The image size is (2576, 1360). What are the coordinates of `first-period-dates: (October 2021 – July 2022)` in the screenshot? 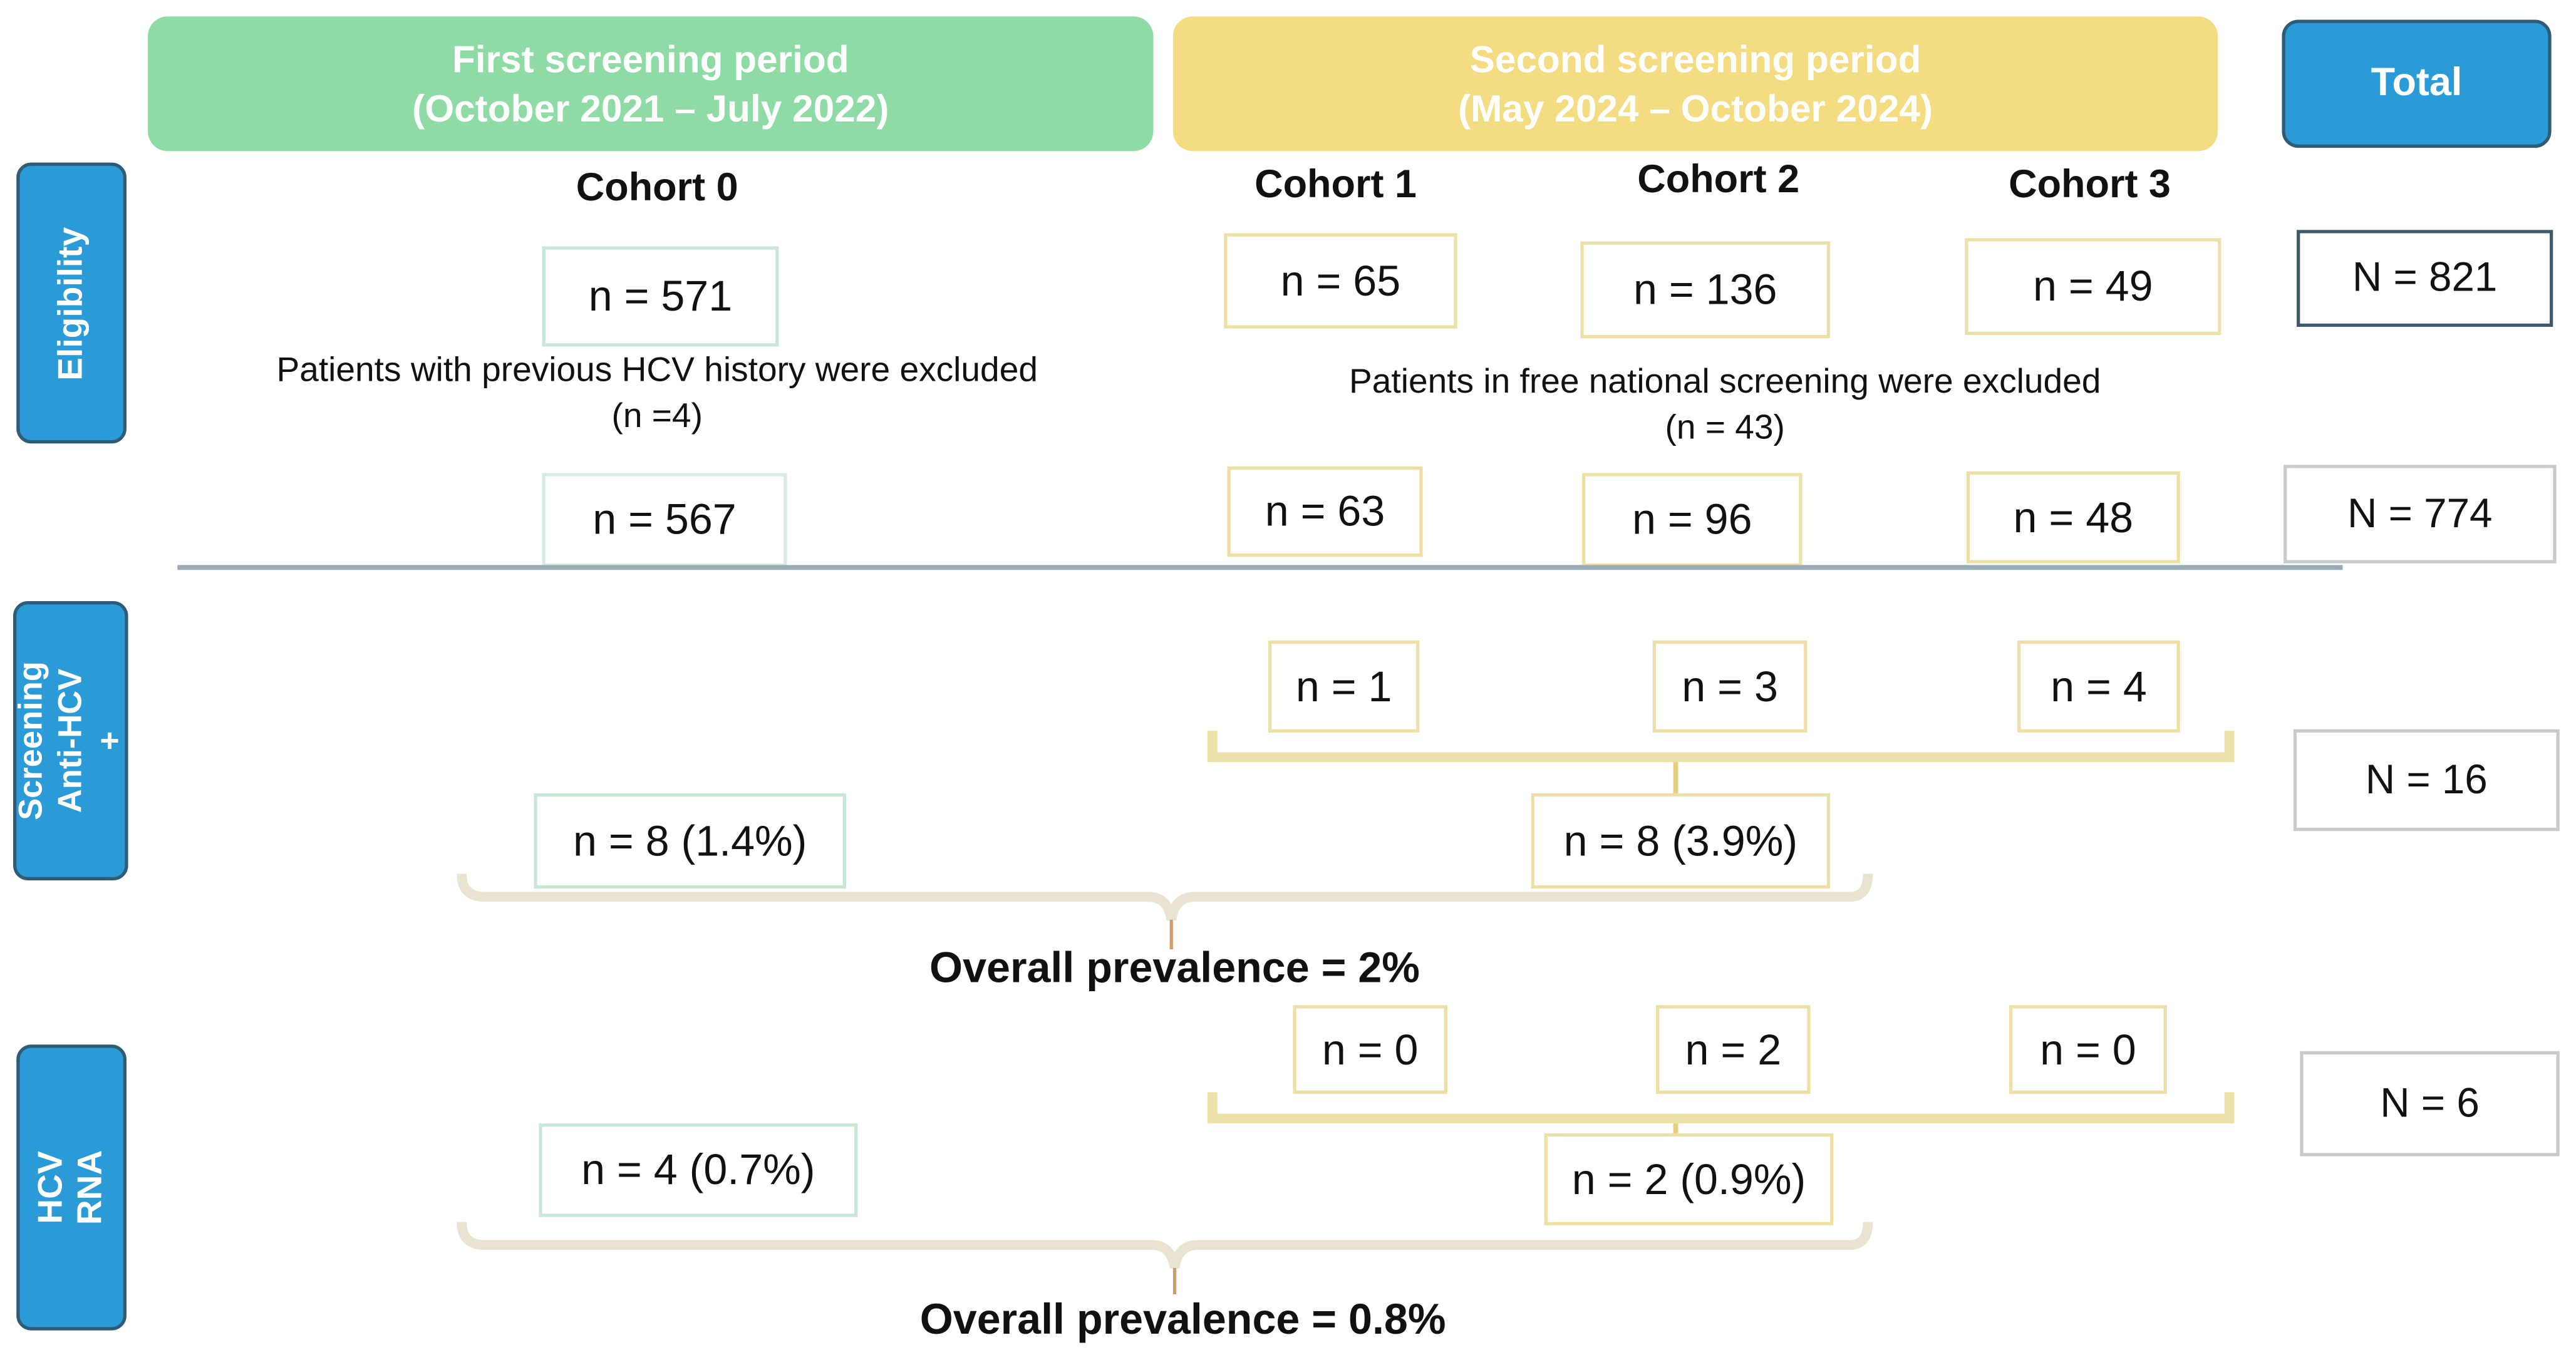 It's located at (650, 108).